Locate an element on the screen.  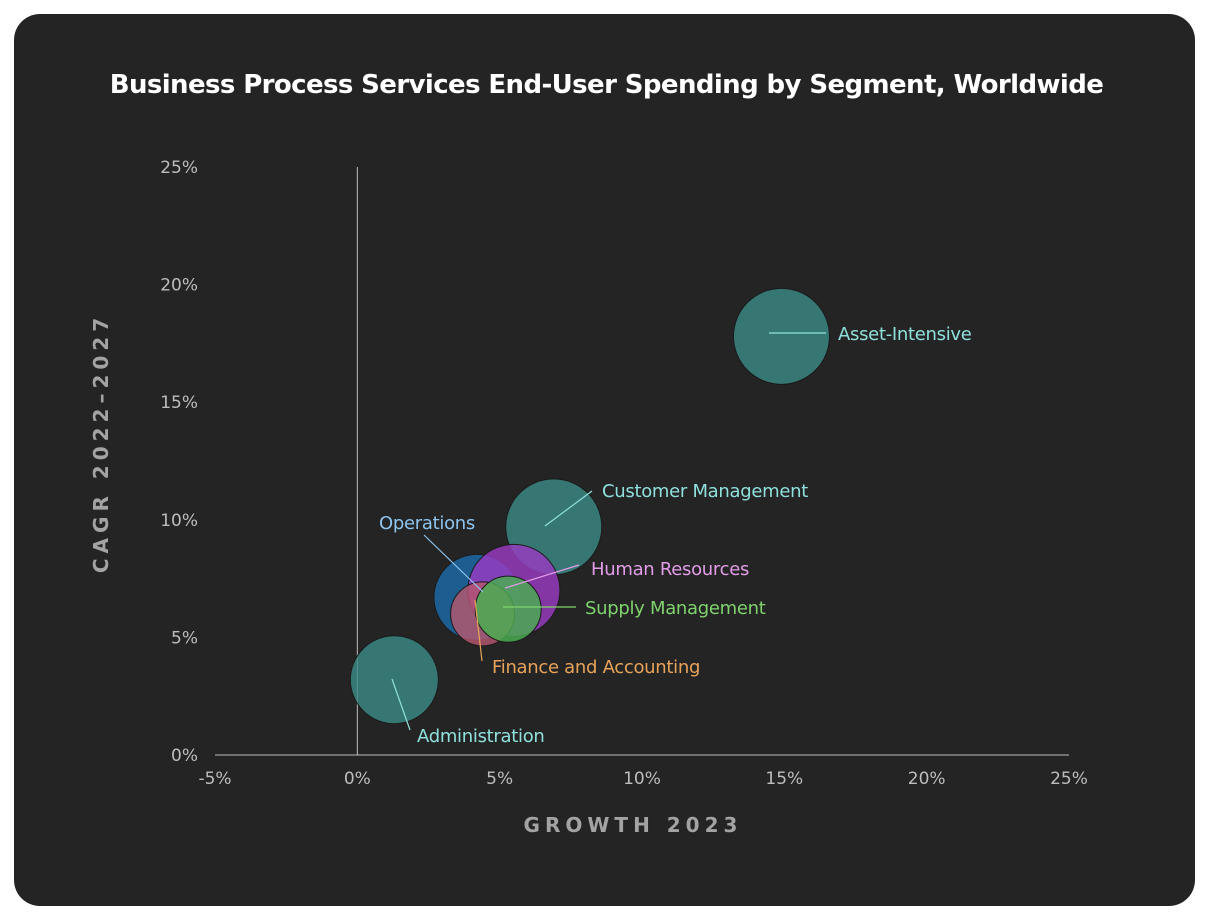
x-tick-label: 20% is located at coordinates (927, 779).